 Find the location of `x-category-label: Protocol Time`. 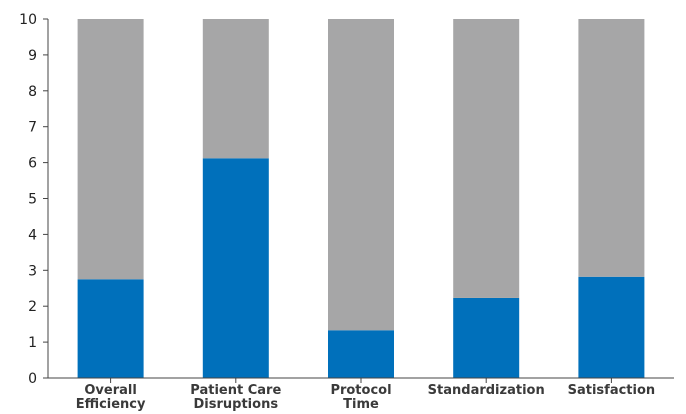

x-category-label: Protocol Time is located at coordinates (360, 397).